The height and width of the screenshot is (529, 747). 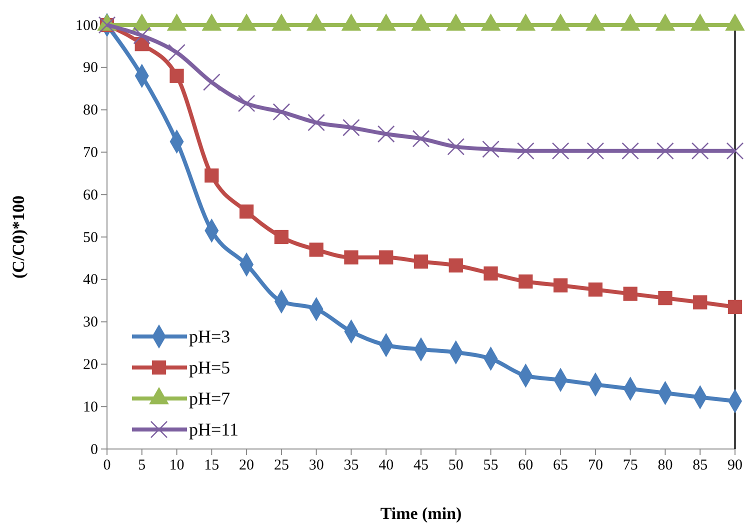 I want to click on x-tick-label: 10, so click(x=176, y=466).